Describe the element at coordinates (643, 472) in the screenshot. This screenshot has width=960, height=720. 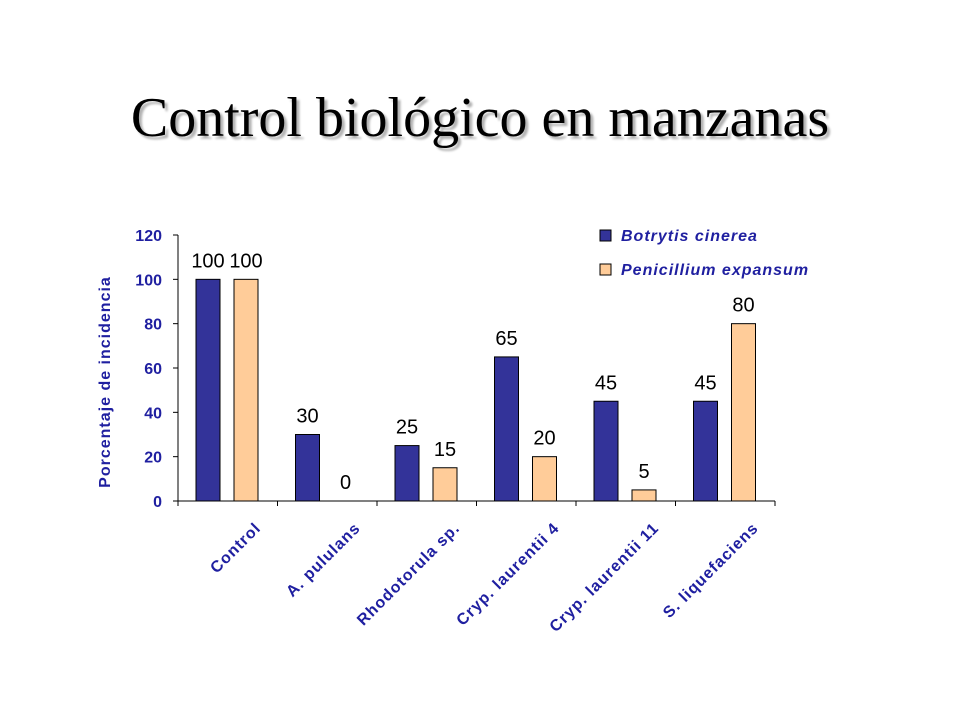
I see `data-label: 5` at that location.